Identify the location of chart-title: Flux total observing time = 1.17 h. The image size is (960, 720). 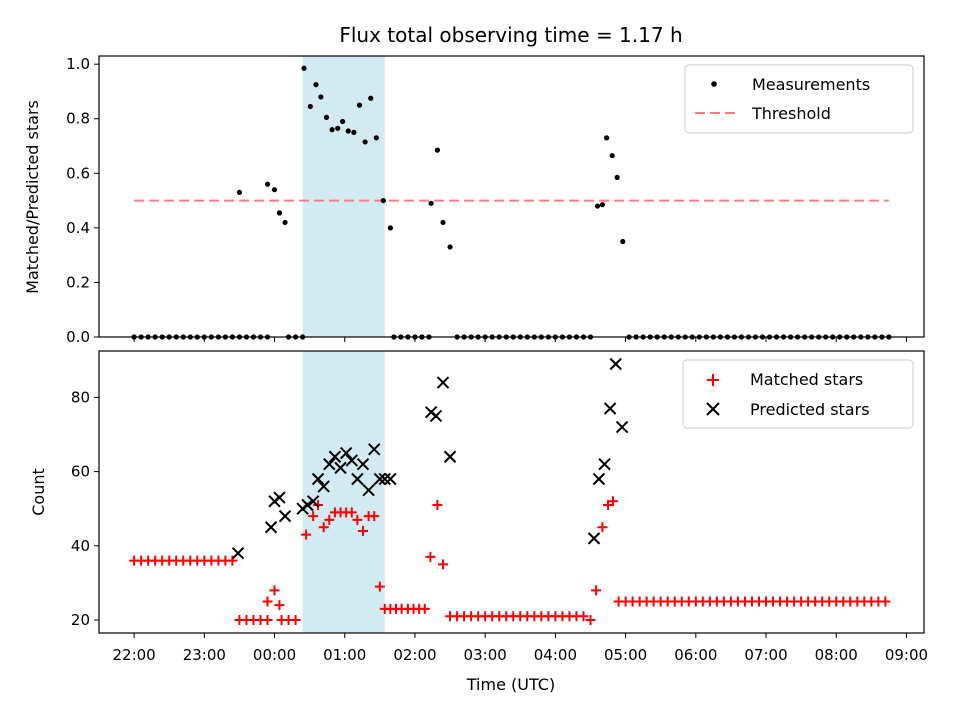
(510, 35).